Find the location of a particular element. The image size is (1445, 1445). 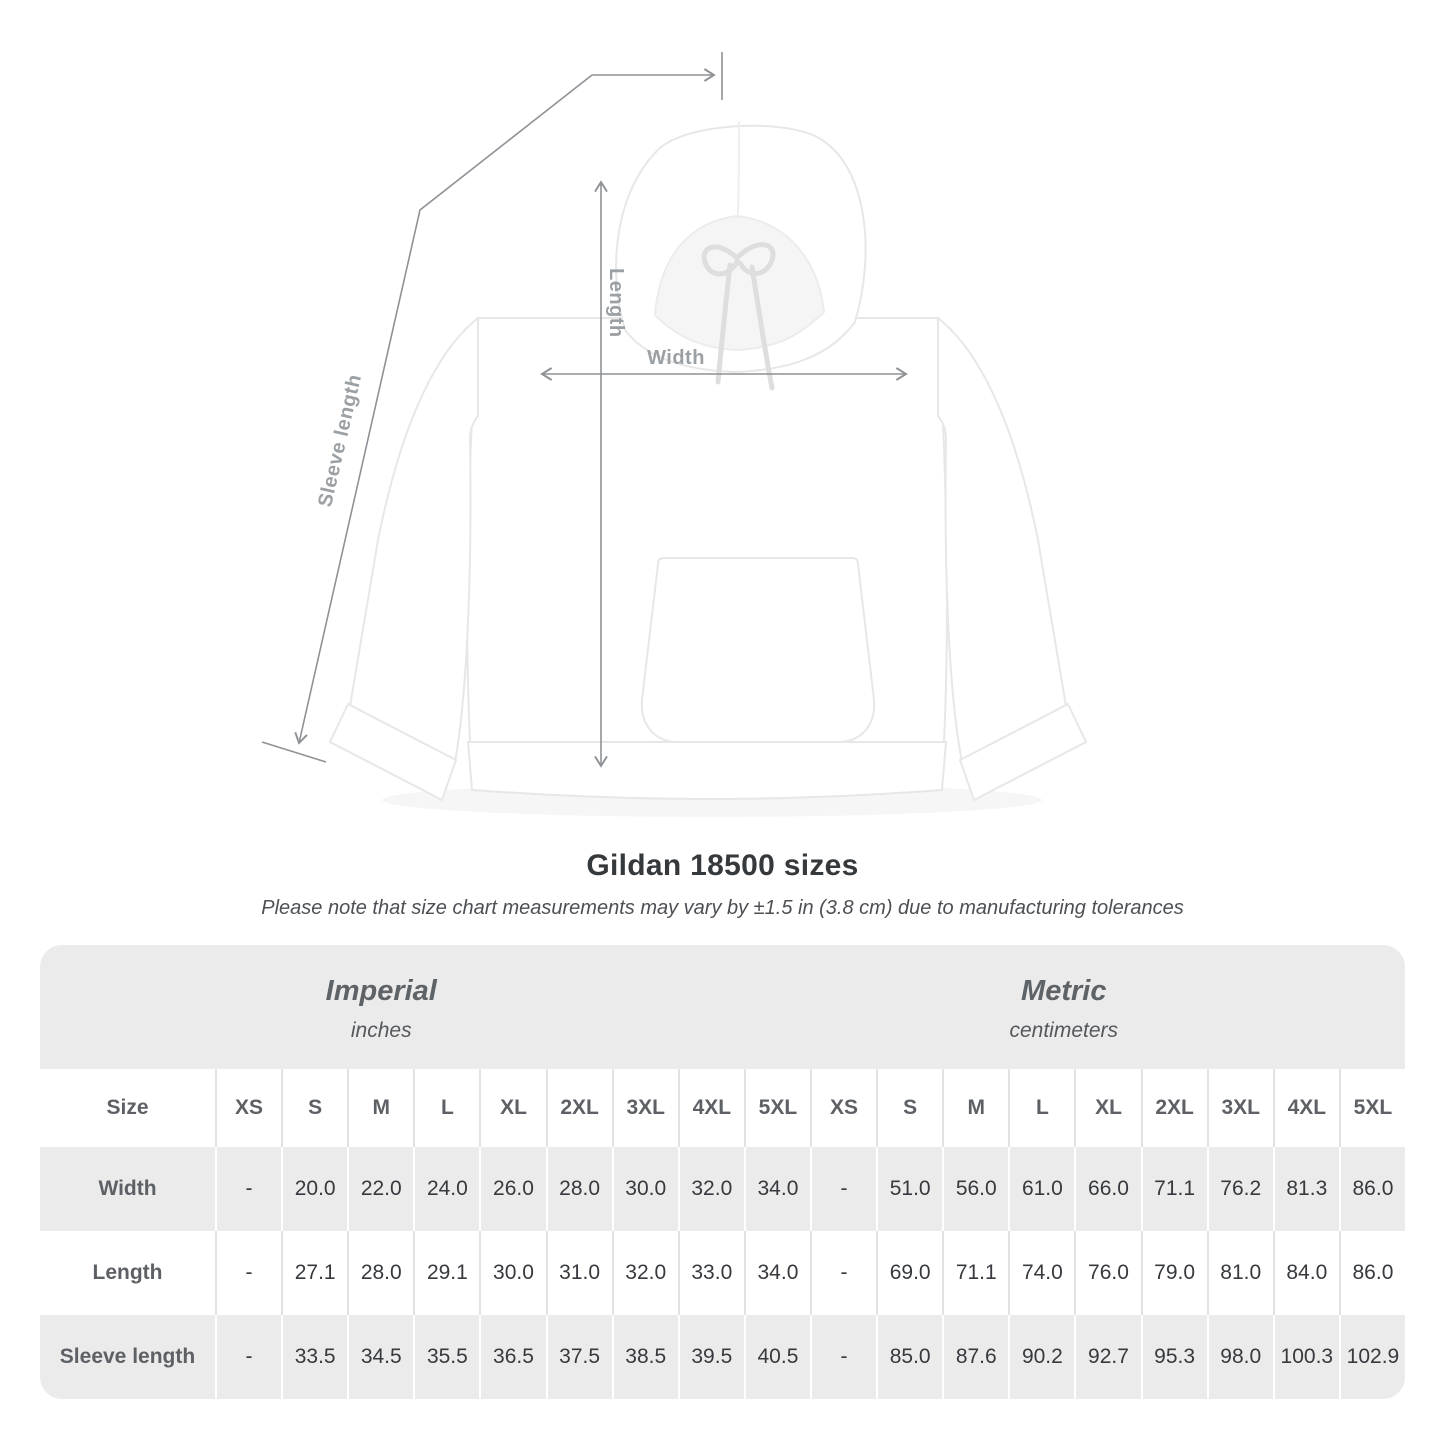

size-value-cell: 22.0 is located at coordinates (380, 1189).